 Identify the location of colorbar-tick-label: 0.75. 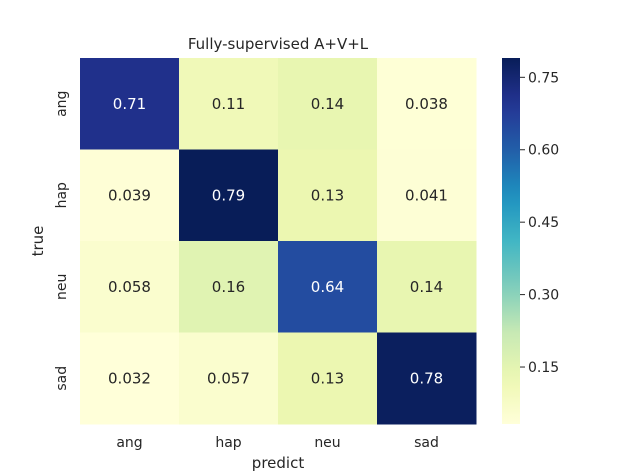
(543, 78).